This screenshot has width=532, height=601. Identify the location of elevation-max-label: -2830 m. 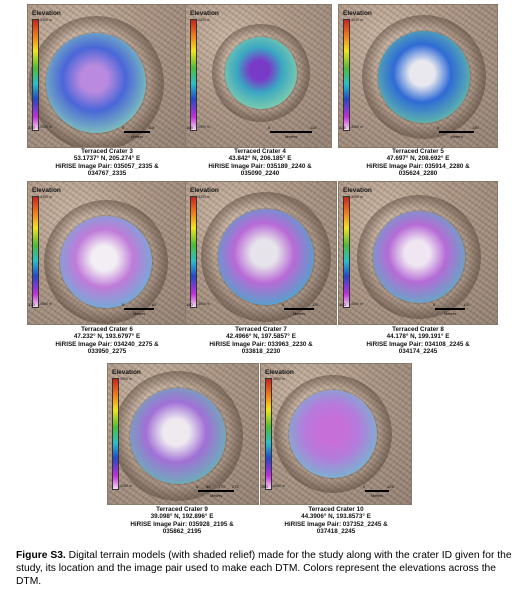
(203, 20).